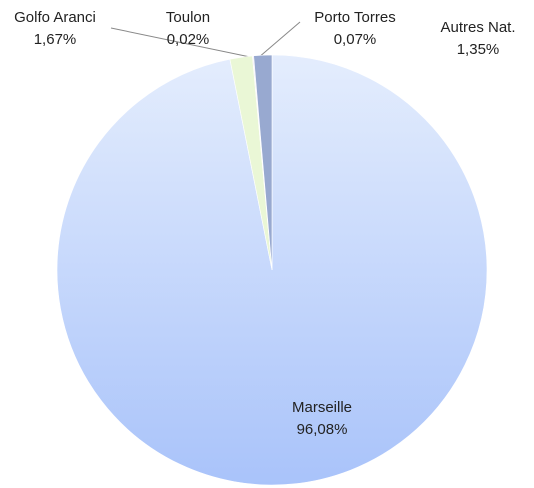 This screenshot has width=534, height=488. Describe the element at coordinates (55, 17) in the screenshot. I see `slice-label: Golfo Aranci` at that location.